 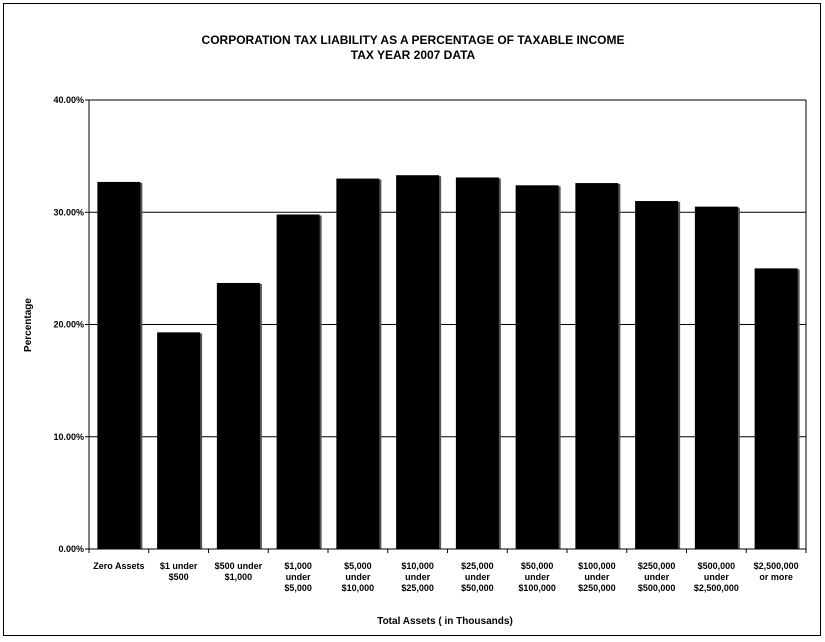 What do you see at coordinates (68, 100) in the screenshot?
I see `y-tick-label: 40.00%` at bounding box center [68, 100].